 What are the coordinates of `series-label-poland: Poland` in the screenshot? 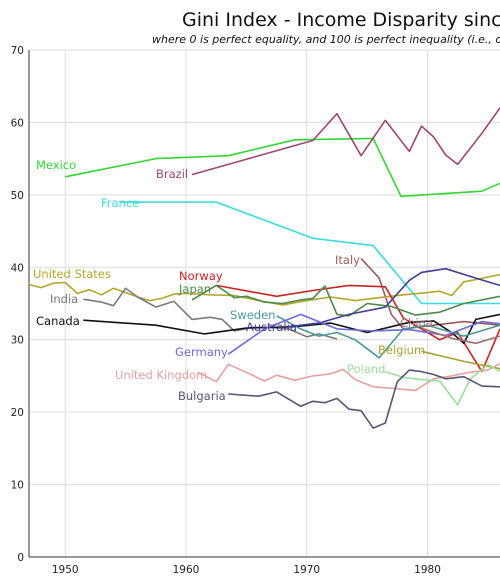 It's located at (366, 369).